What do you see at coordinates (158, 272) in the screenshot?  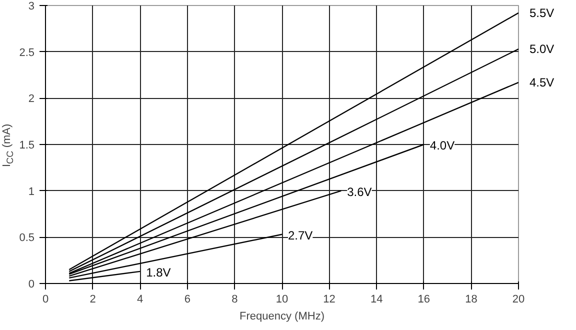 I see `series-label: 1.8V` at bounding box center [158, 272].